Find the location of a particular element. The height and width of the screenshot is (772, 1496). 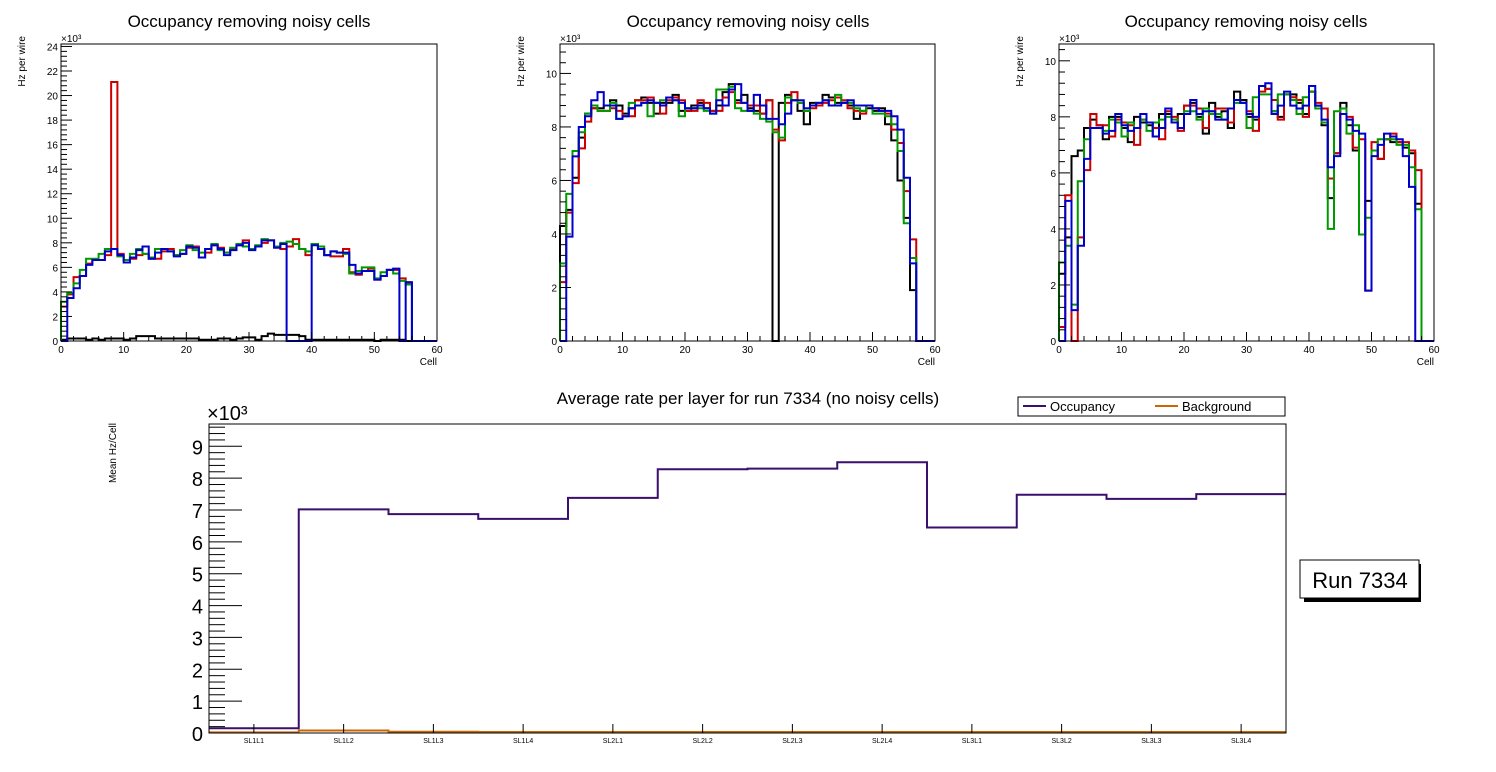

x-category-label: SL2L2 is located at coordinates (703, 741).